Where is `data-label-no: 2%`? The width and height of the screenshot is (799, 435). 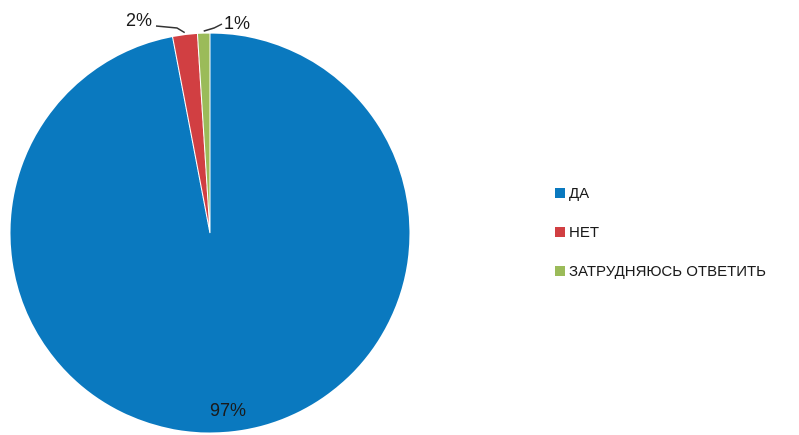 data-label-no: 2% is located at coordinates (139, 20).